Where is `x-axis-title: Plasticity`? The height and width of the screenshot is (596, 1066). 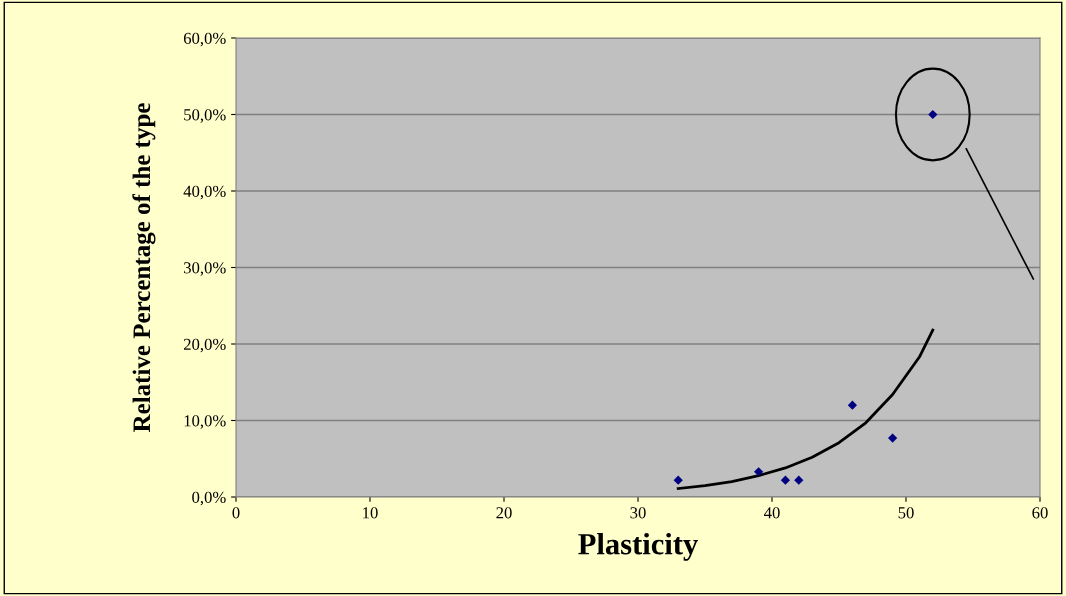 x-axis-title: Plasticity is located at coordinates (638, 546).